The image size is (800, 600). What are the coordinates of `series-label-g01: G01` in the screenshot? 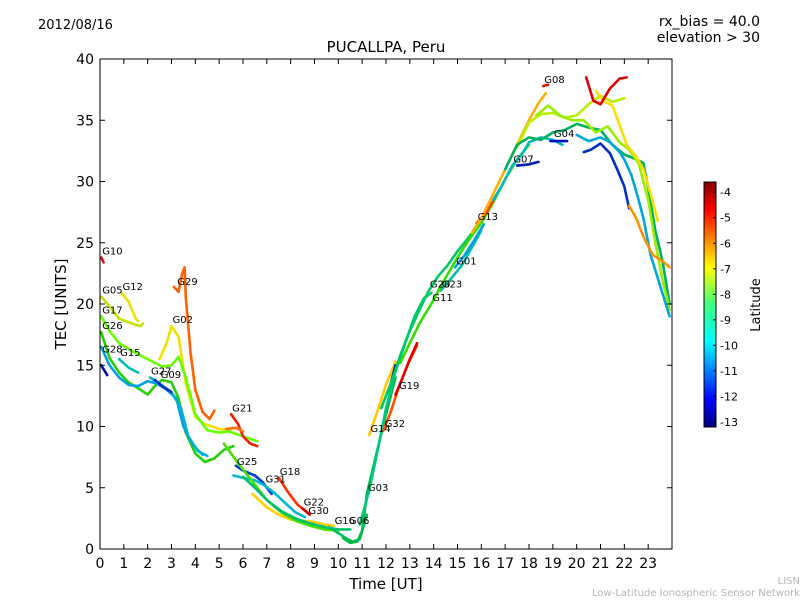 It's located at (466, 261).